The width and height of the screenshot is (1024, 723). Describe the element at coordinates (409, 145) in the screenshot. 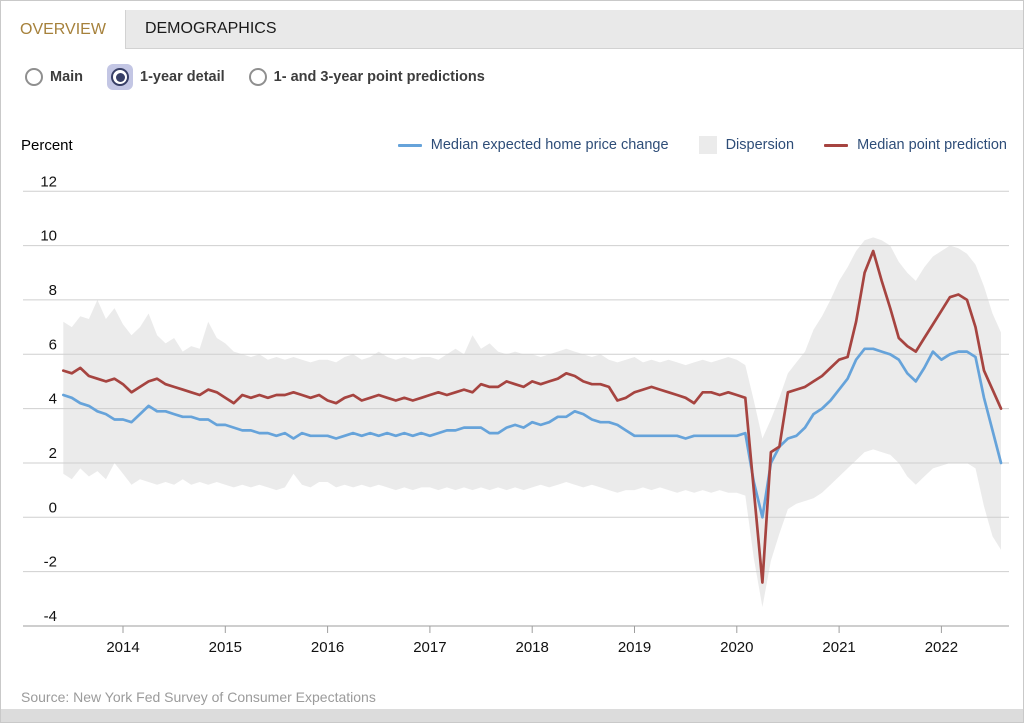

I see `blue-line-swatch-icon` at that location.